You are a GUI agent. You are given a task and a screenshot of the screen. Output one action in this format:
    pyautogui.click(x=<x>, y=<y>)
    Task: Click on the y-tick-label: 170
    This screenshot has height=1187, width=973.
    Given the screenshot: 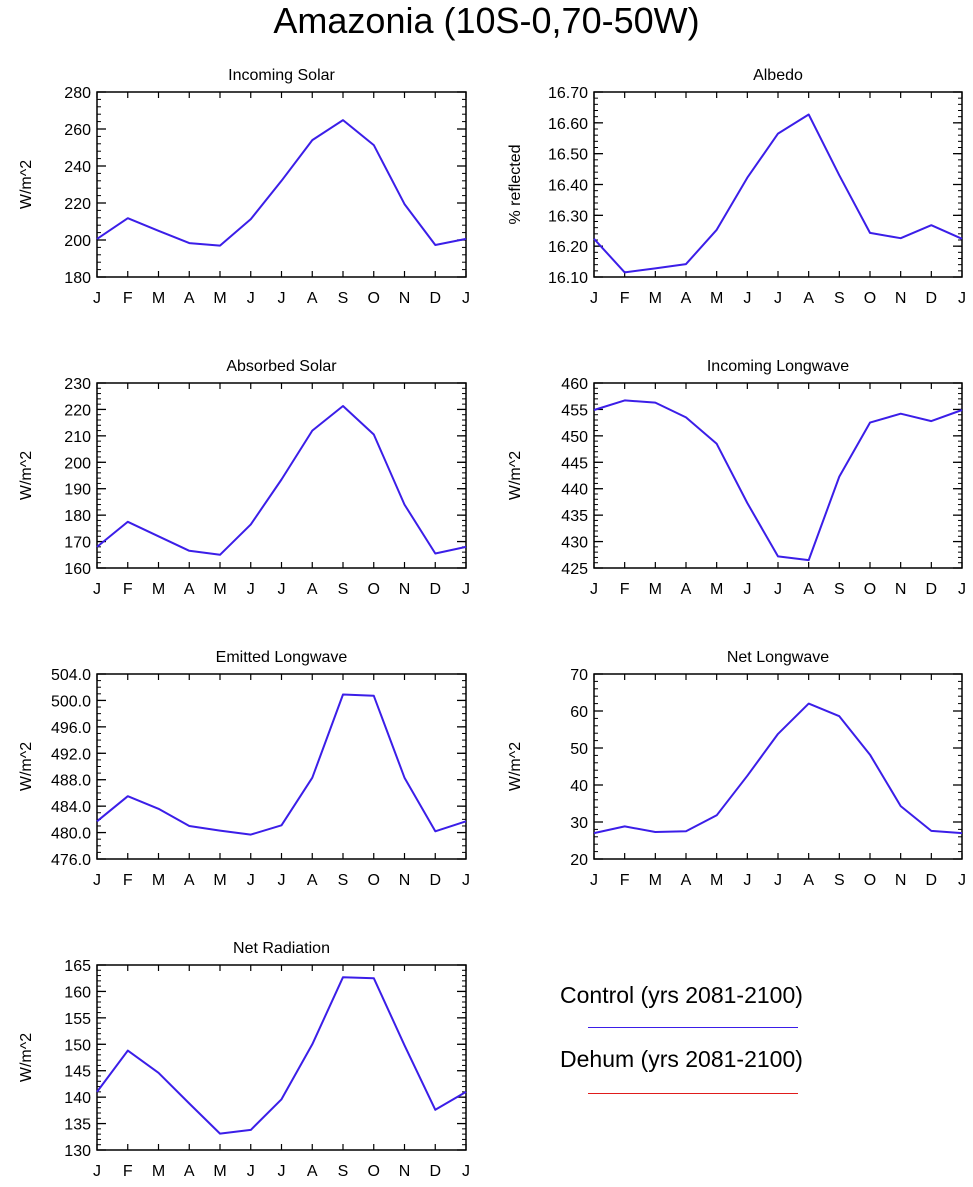 What is the action you would take?
    pyautogui.click(x=77, y=543)
    